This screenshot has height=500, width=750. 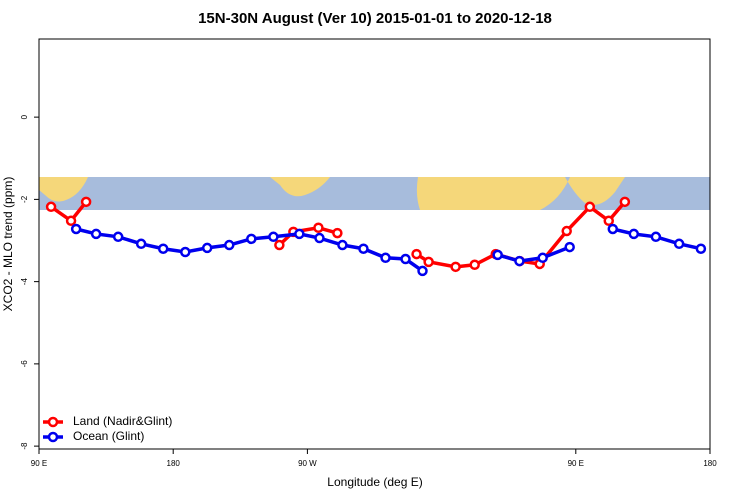 What do you see at coordinates (122, 421) in the screenshot?
I see `legend-label: Land (Nadir&Glint)` at bounding box center [122, 421].